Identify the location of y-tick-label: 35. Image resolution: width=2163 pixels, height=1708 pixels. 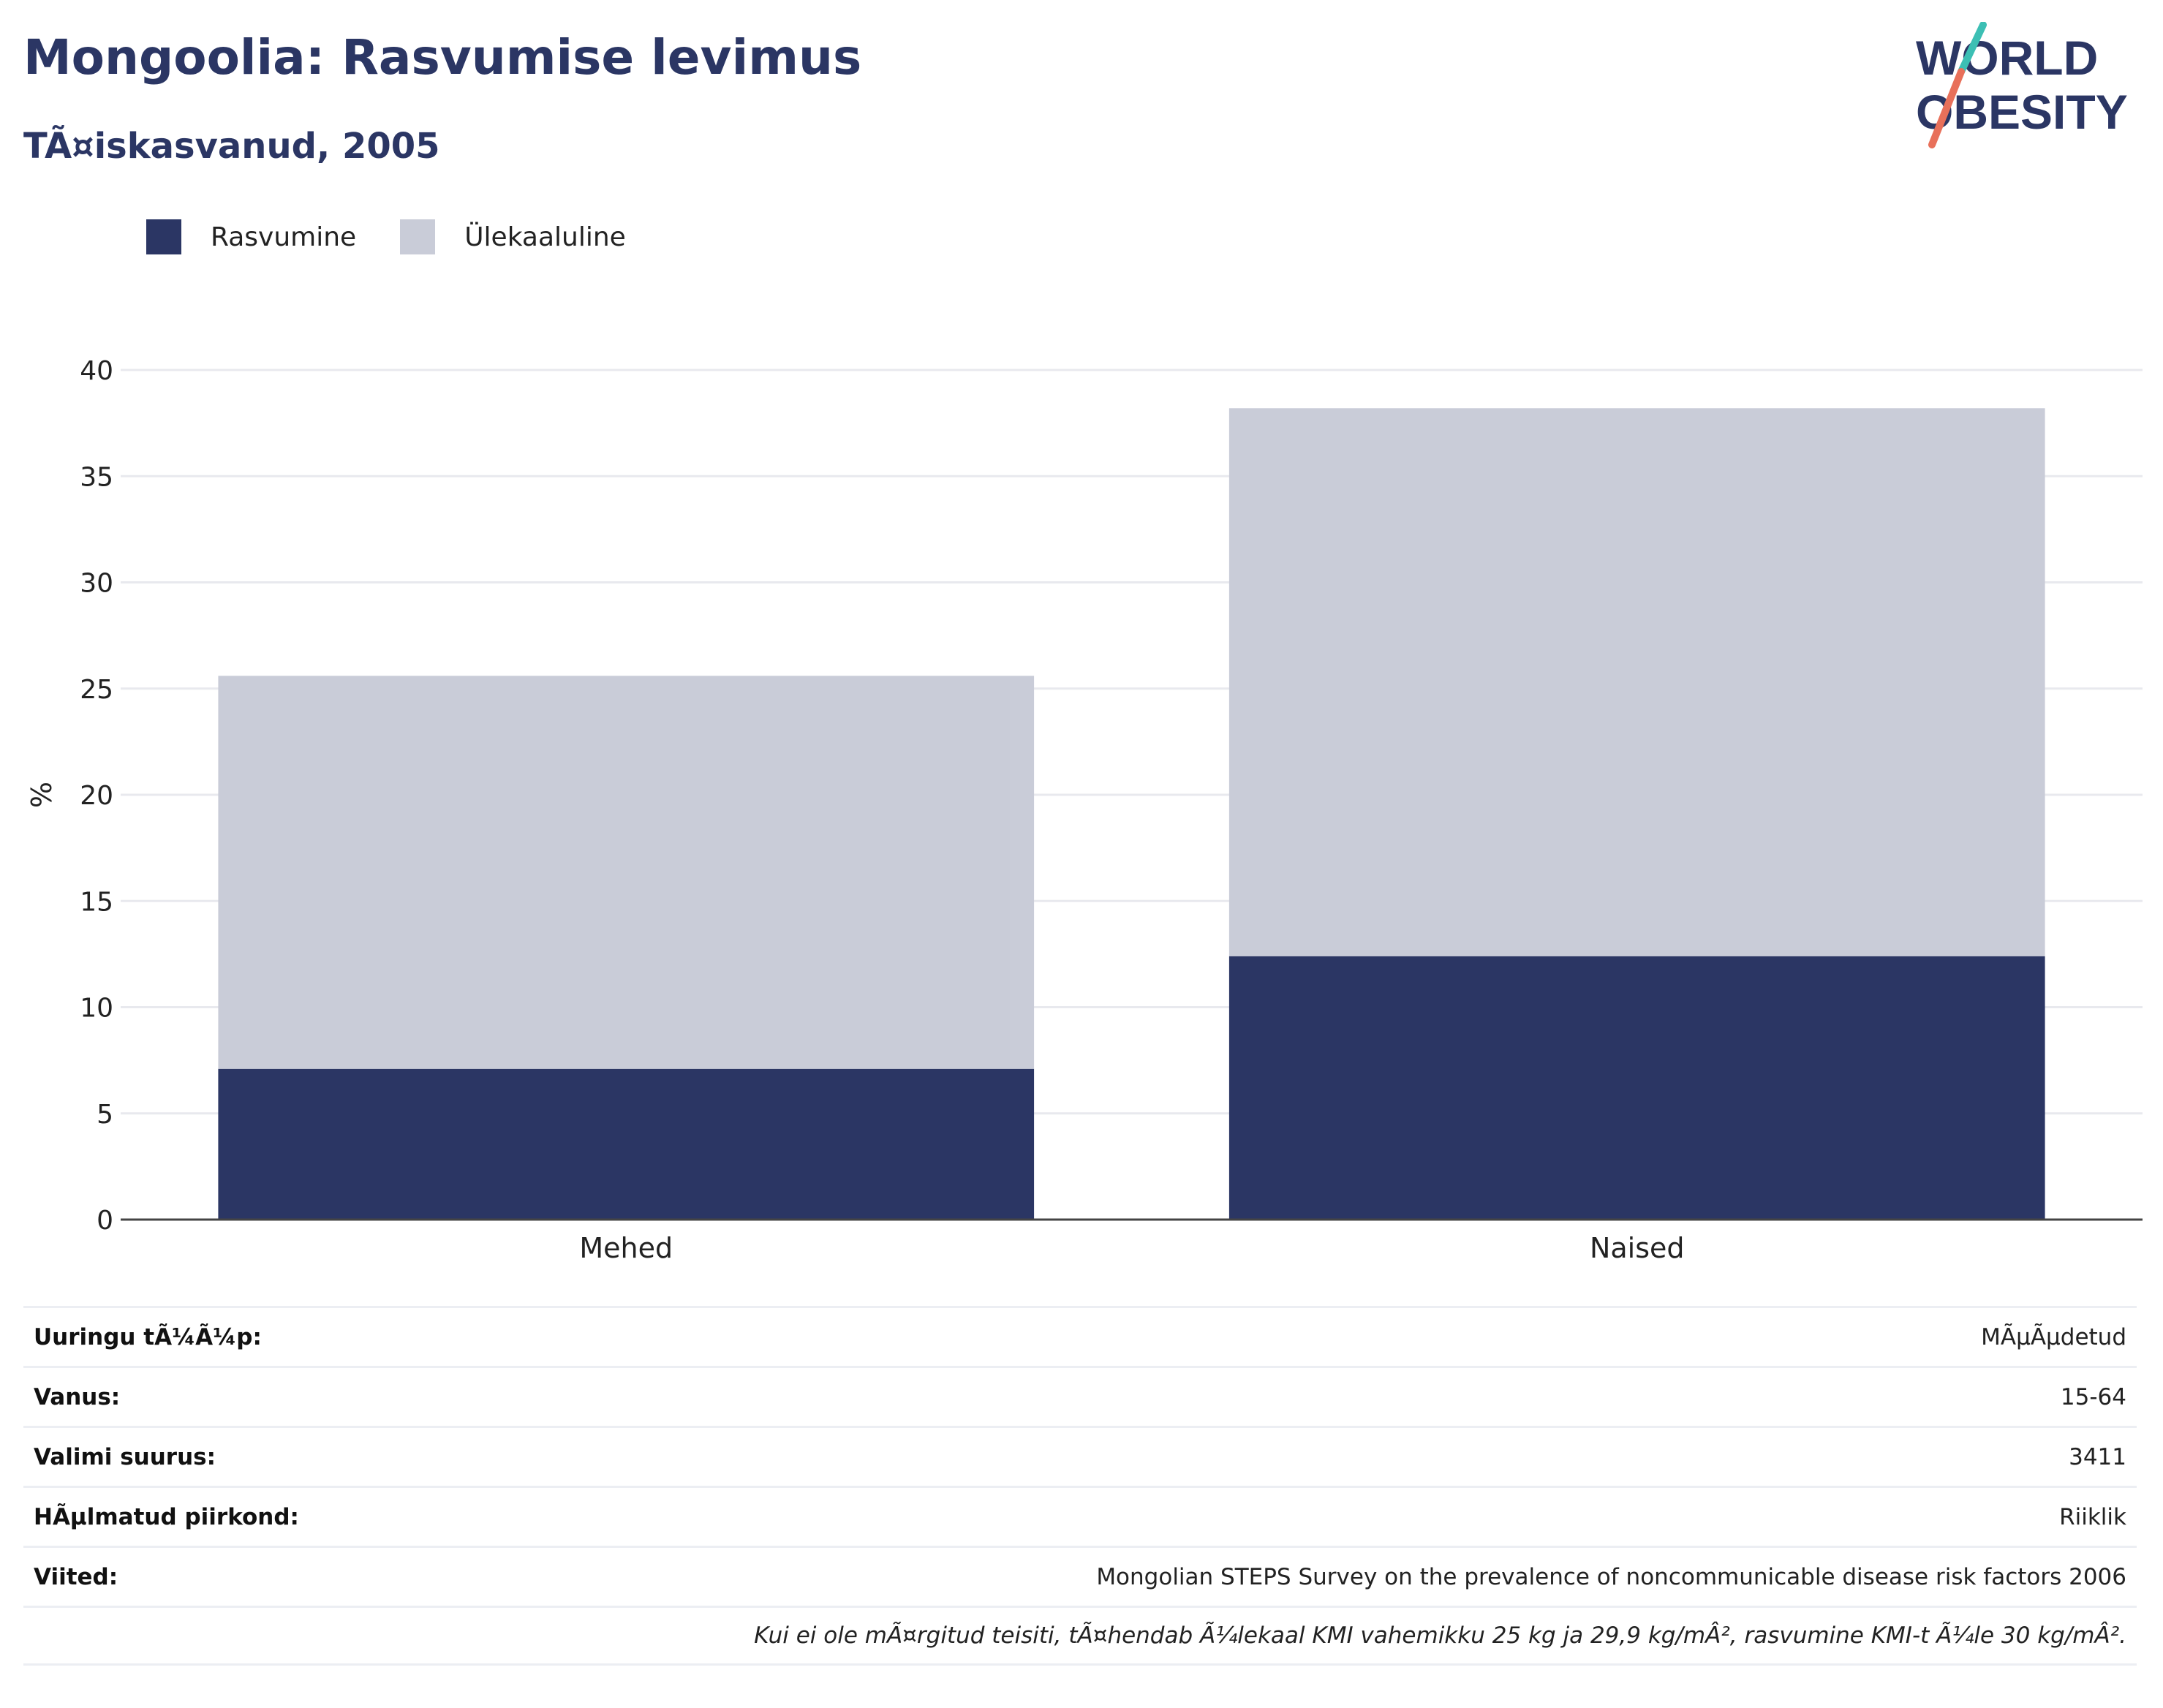
(97, 477).